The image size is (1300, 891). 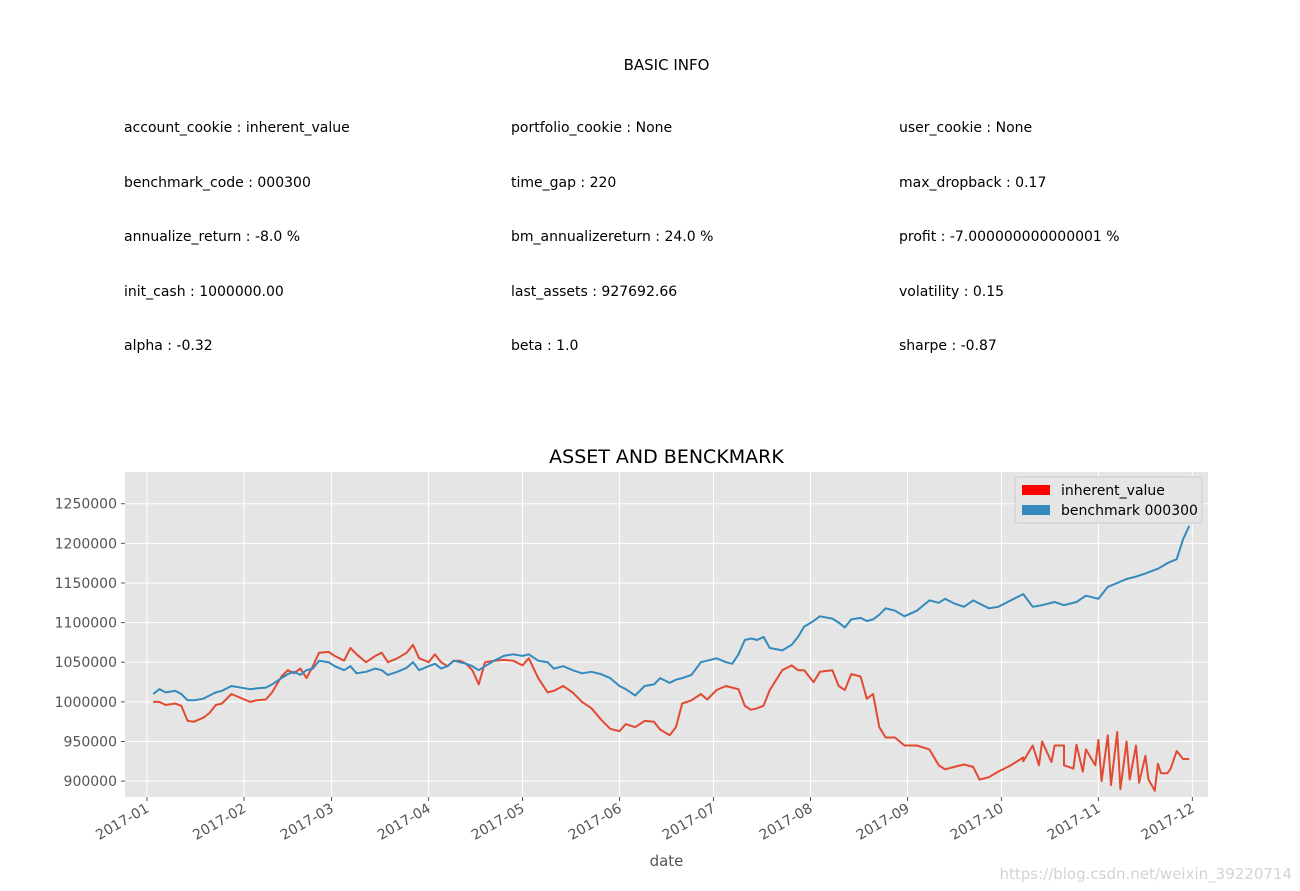 What do you see at coordinates (212, 237) in the screenshot?
I see `info-item: annualize_return : -8.0 %` at bounding box center [212, 237].